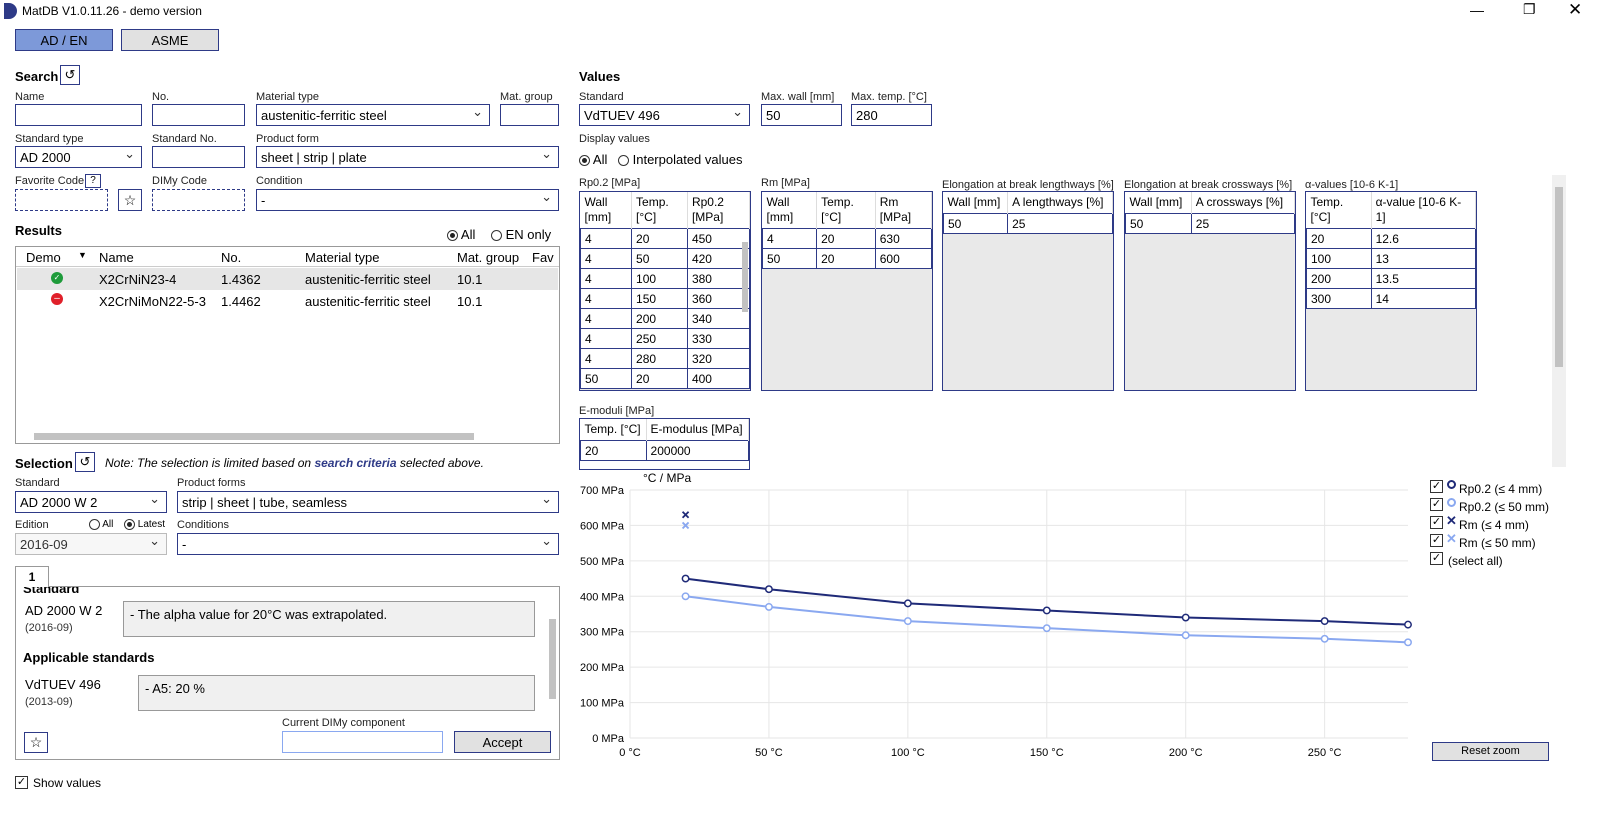  What do you see at coordinates (241, 279) in the screenshot?
I see `result-no: 1.4362` at bounding box center [241, 279].